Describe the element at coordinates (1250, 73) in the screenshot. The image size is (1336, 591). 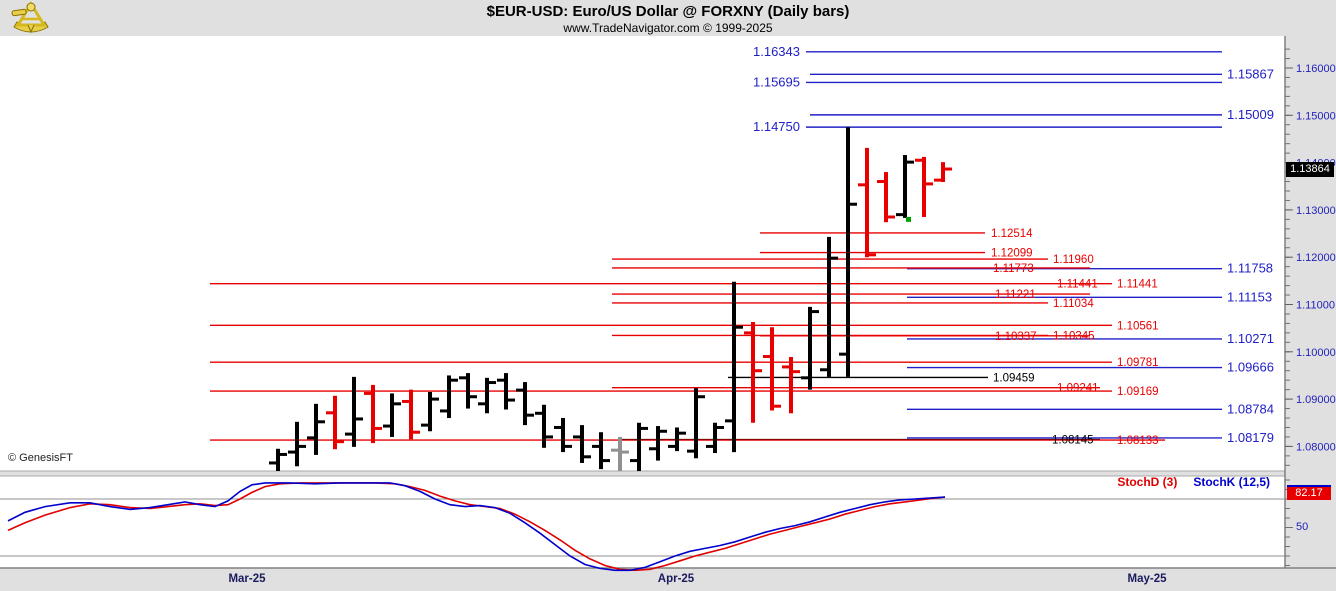
I see `level-label-1.15867: 1.15867` at that location.